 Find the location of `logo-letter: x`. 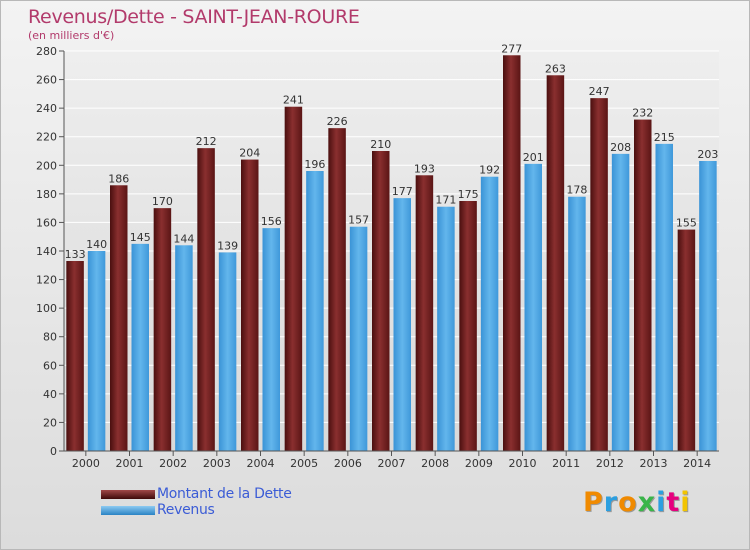

logo-letter: x is located at coordinates (647, 502).